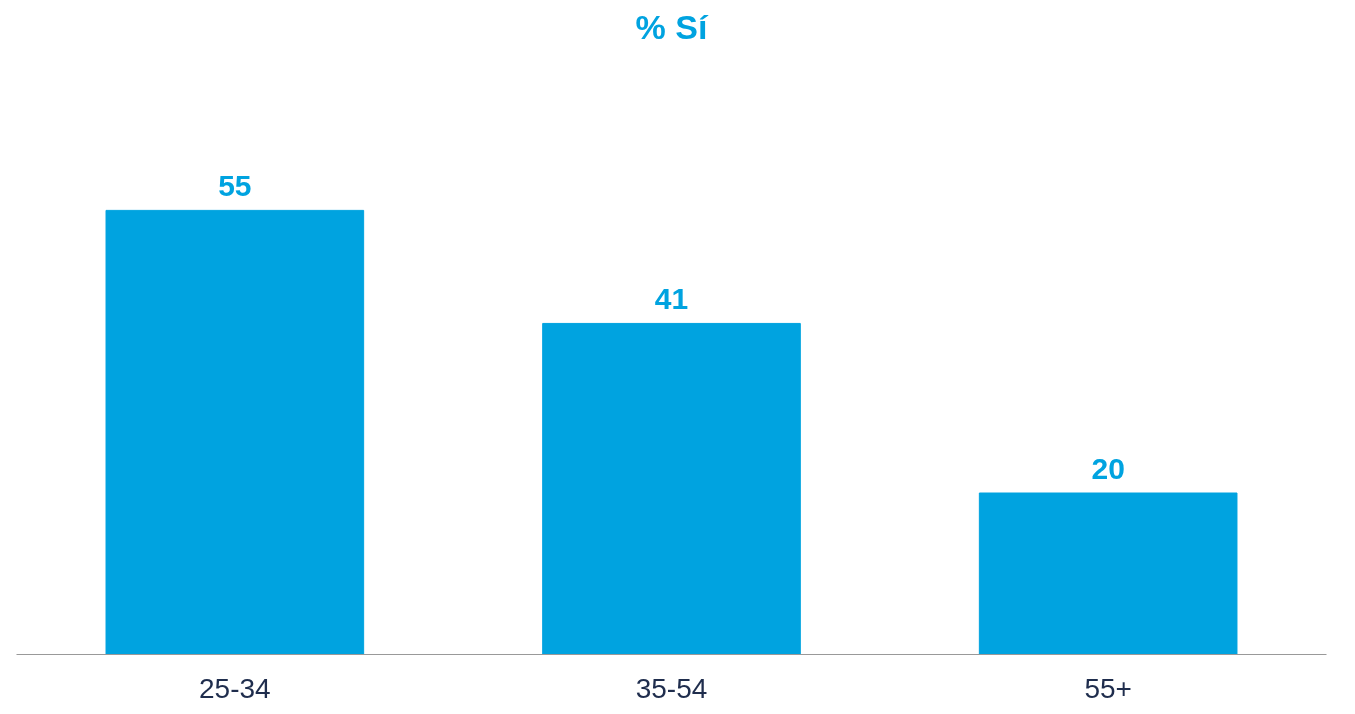 The image size is (1355, 714). I want to click on data-label: 20, so click(1108, 468).